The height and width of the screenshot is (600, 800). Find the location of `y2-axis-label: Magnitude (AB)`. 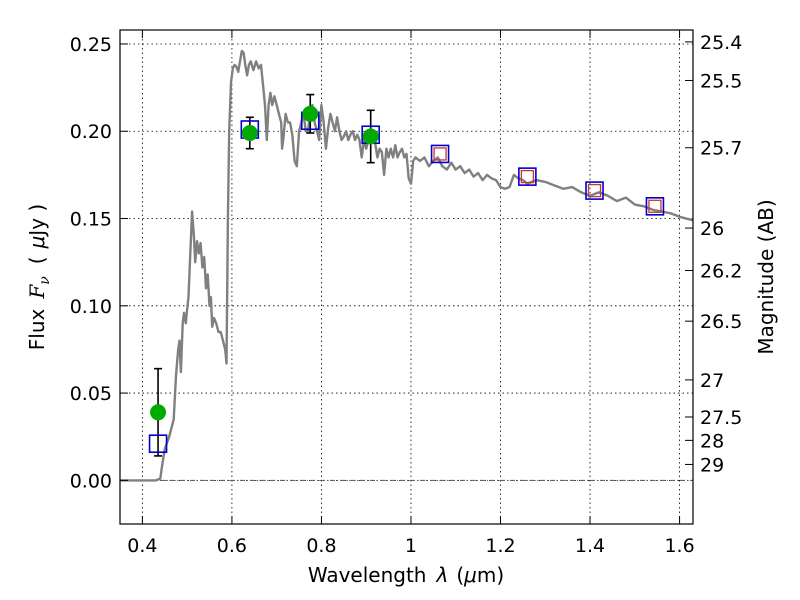

y2-axis-label: Magnitude (AB) is located at coordinates (766, 276).